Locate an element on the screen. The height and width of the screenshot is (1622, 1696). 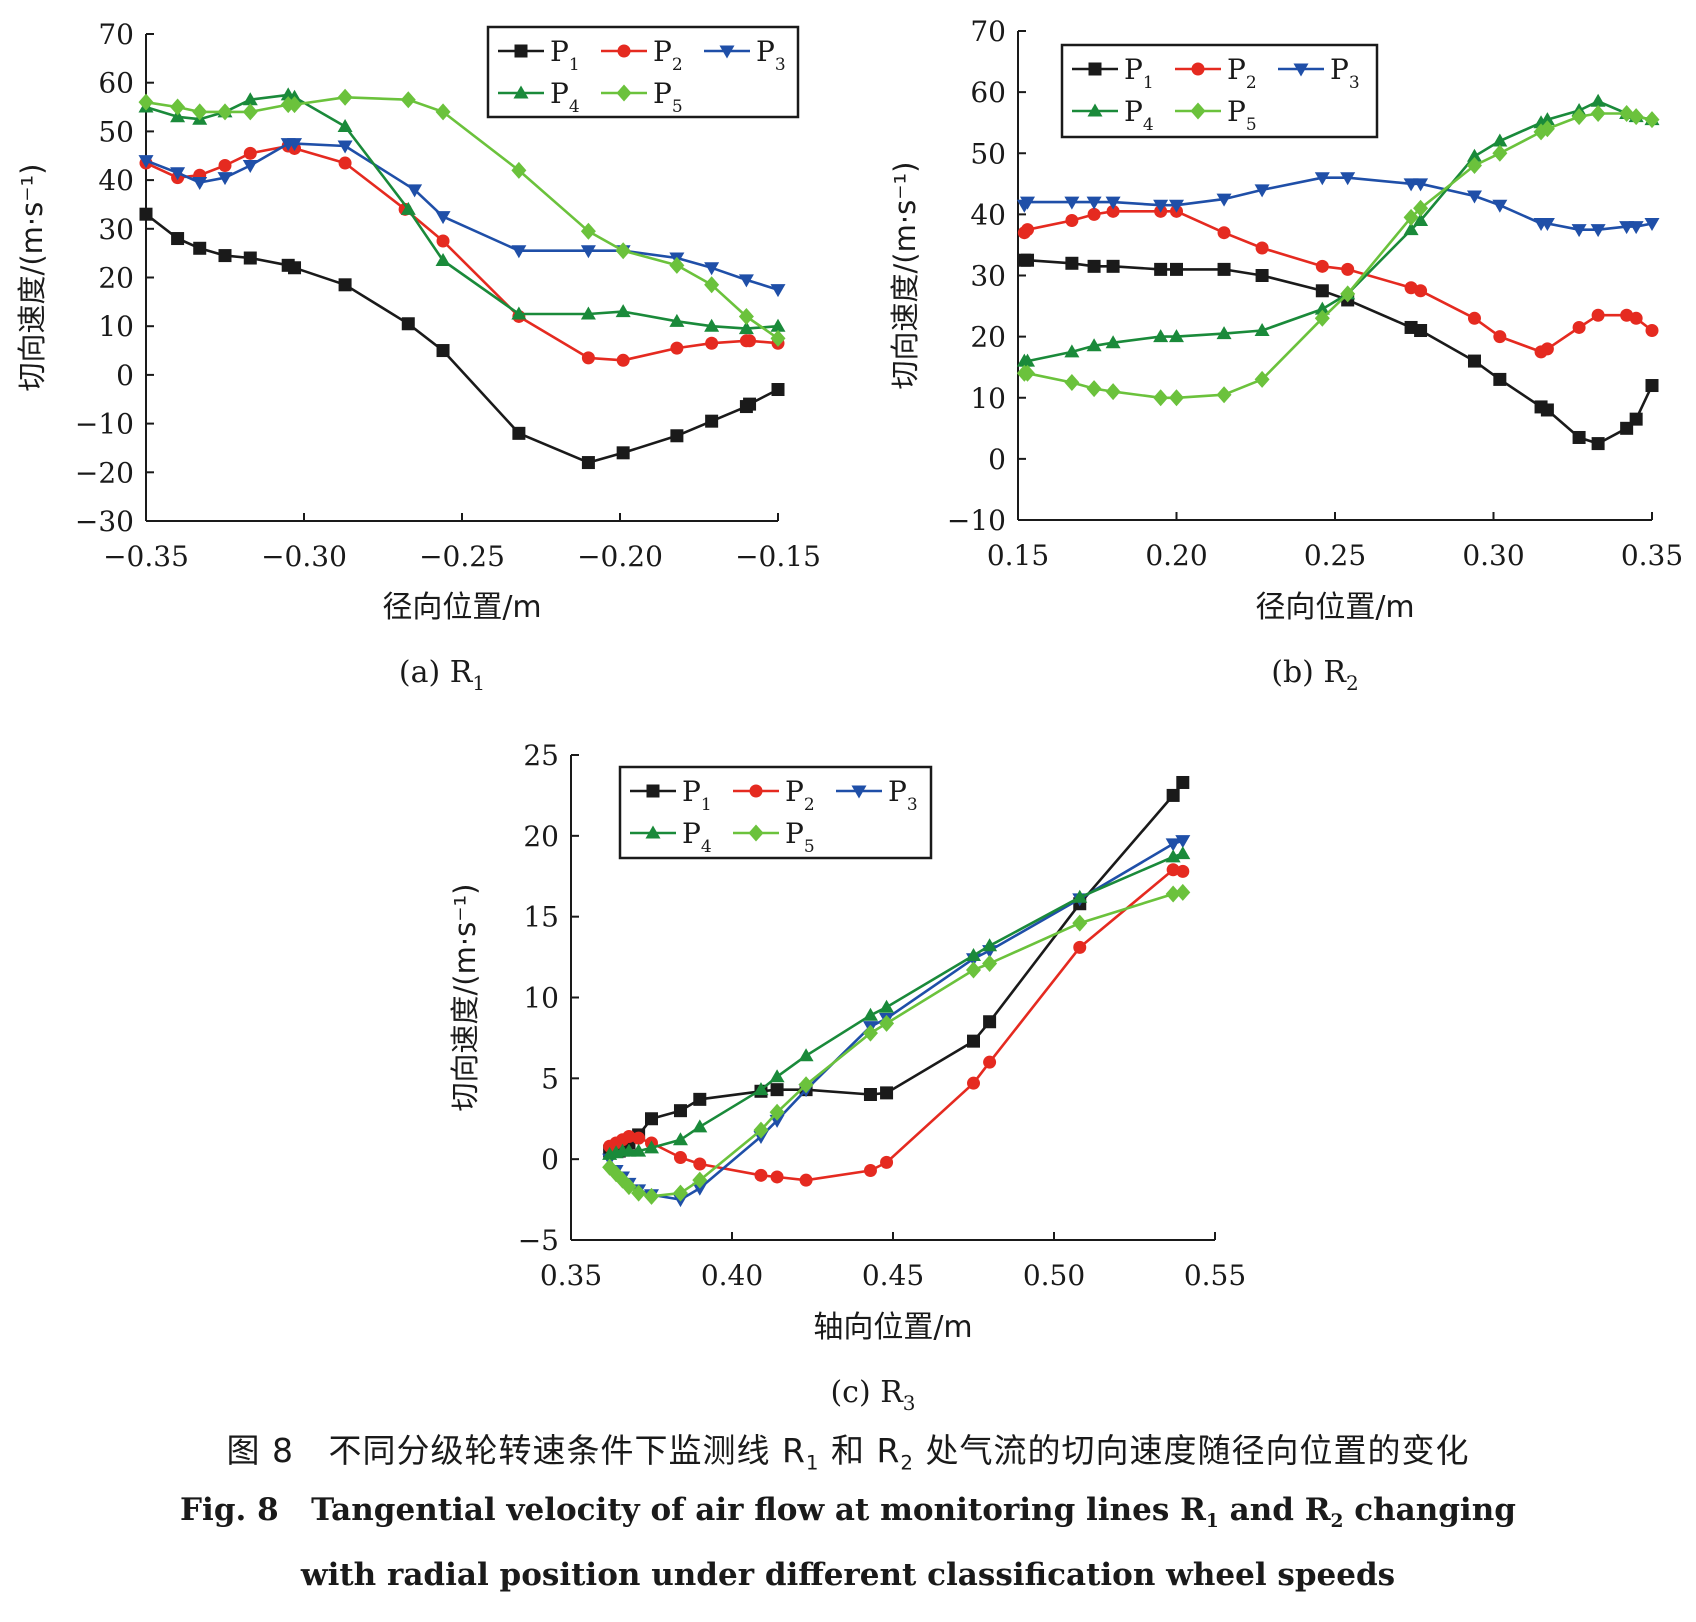
series-line-p1 is located at coordinates (462, 338).